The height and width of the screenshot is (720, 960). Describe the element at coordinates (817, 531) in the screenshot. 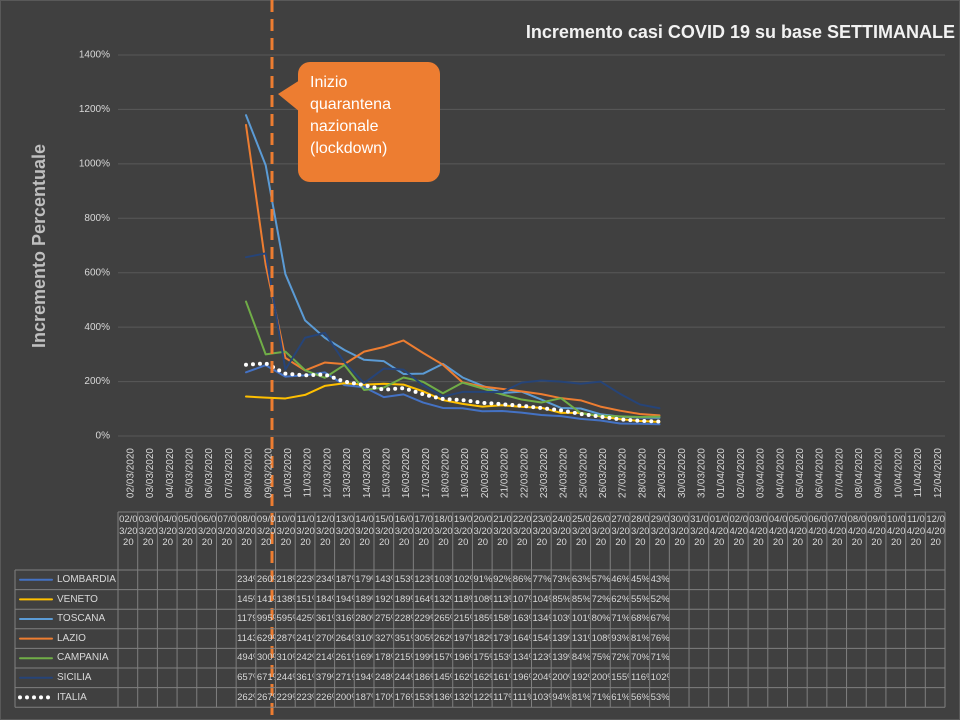

I see `table-header: 06/04/2020` at that location.